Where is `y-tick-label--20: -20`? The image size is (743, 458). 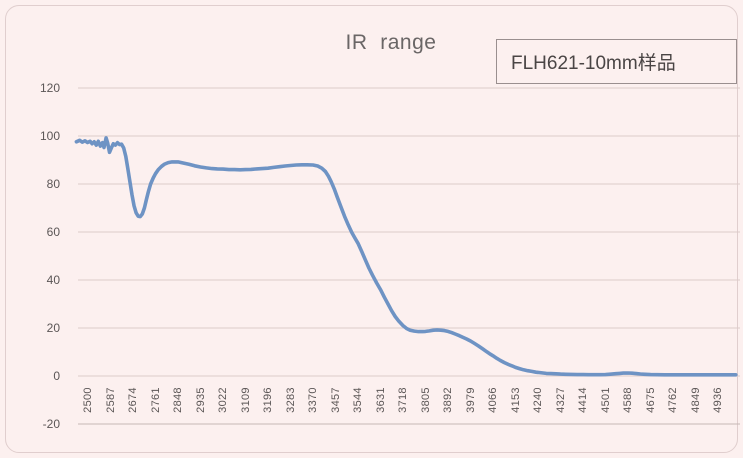
y-tick-label--20: -20 is located at coordinates (51, 424).